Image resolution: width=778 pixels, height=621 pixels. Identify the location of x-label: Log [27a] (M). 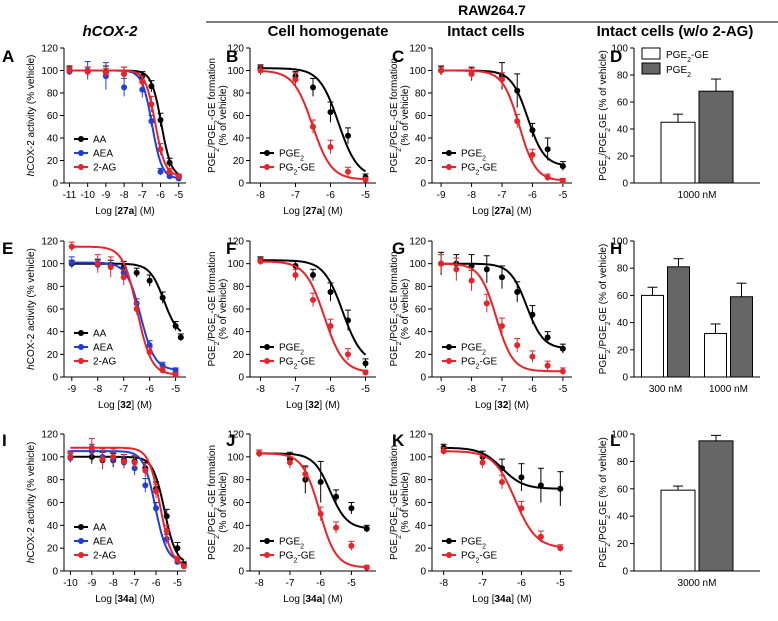
(312, 211).